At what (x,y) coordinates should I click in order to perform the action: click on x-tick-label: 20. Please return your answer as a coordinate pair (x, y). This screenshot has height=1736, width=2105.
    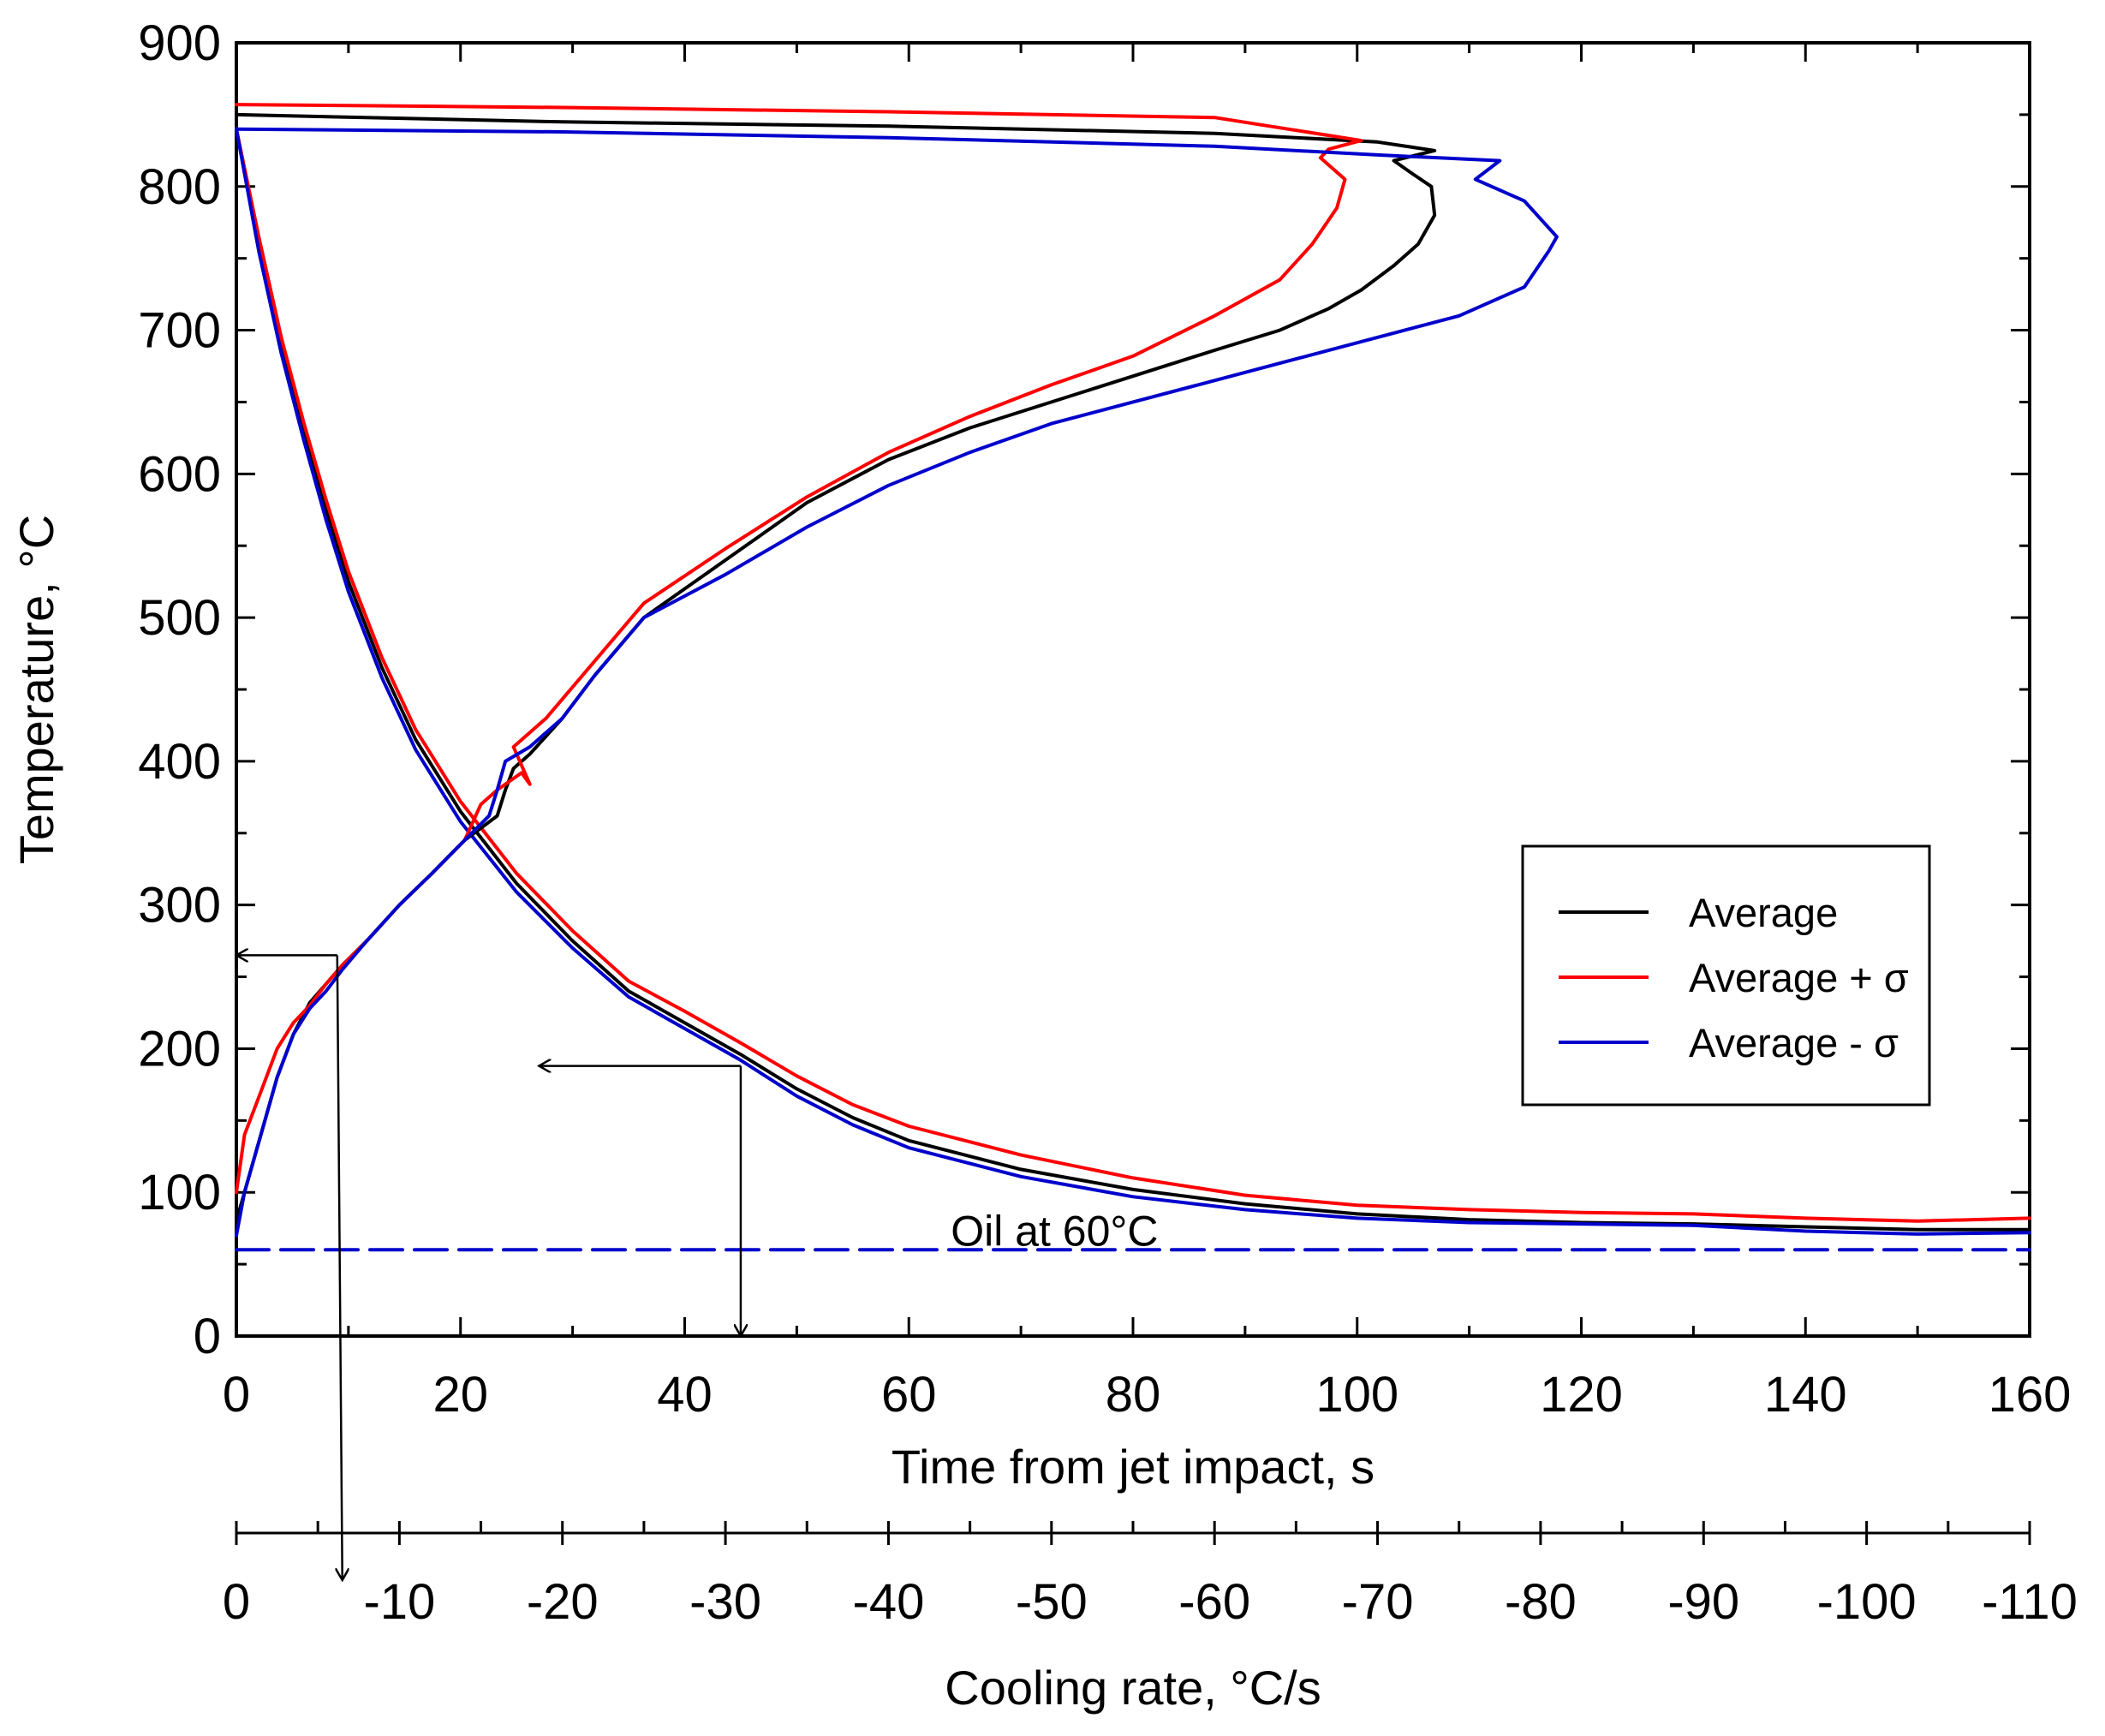
    Looking at the image, I should click on (460, 1395).